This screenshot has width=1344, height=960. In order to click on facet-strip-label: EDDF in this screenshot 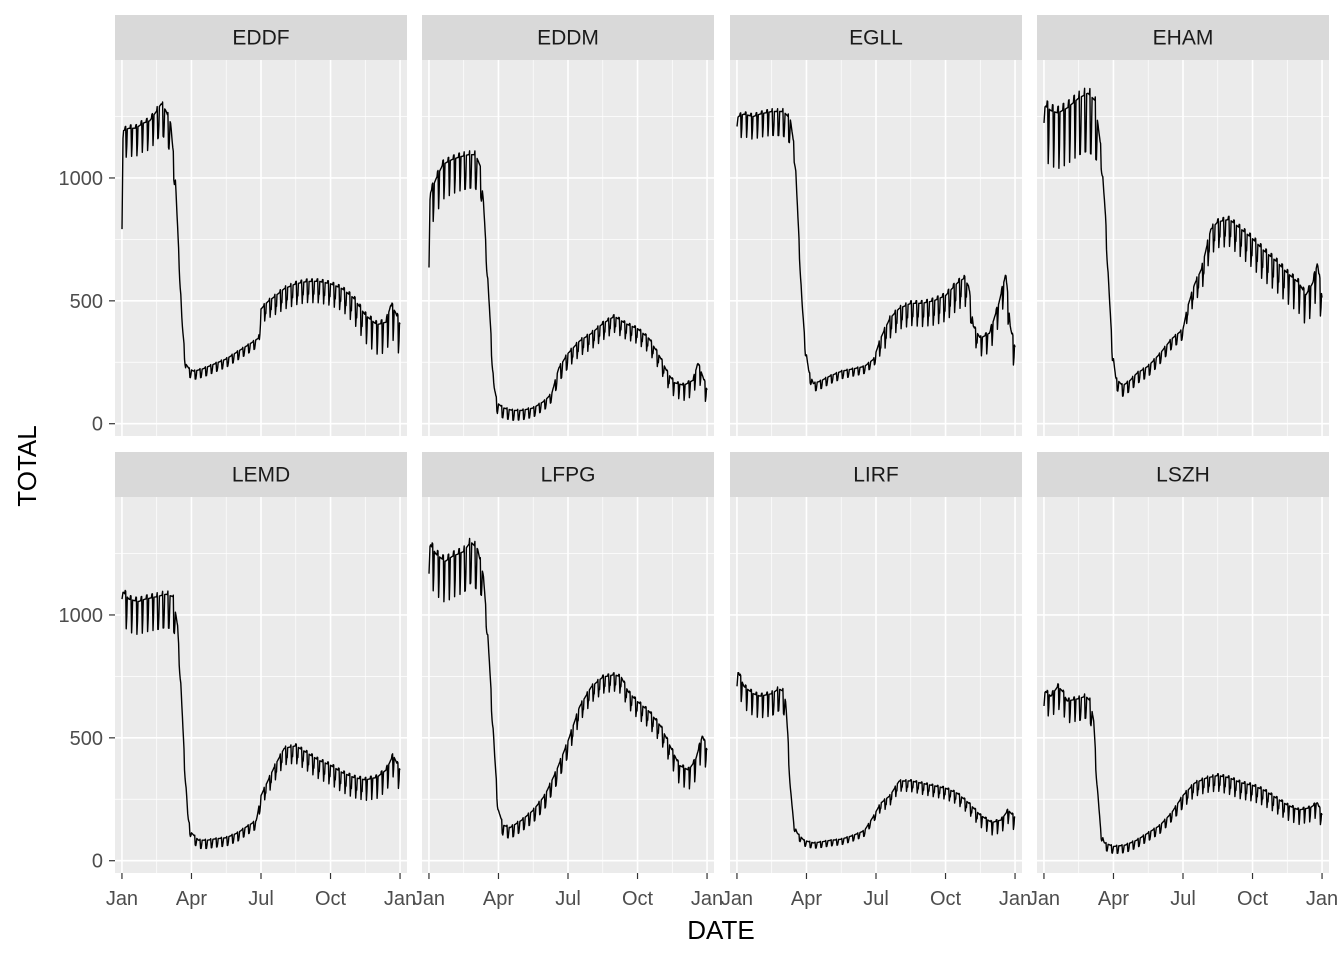, I will do `click(260, 38)`.